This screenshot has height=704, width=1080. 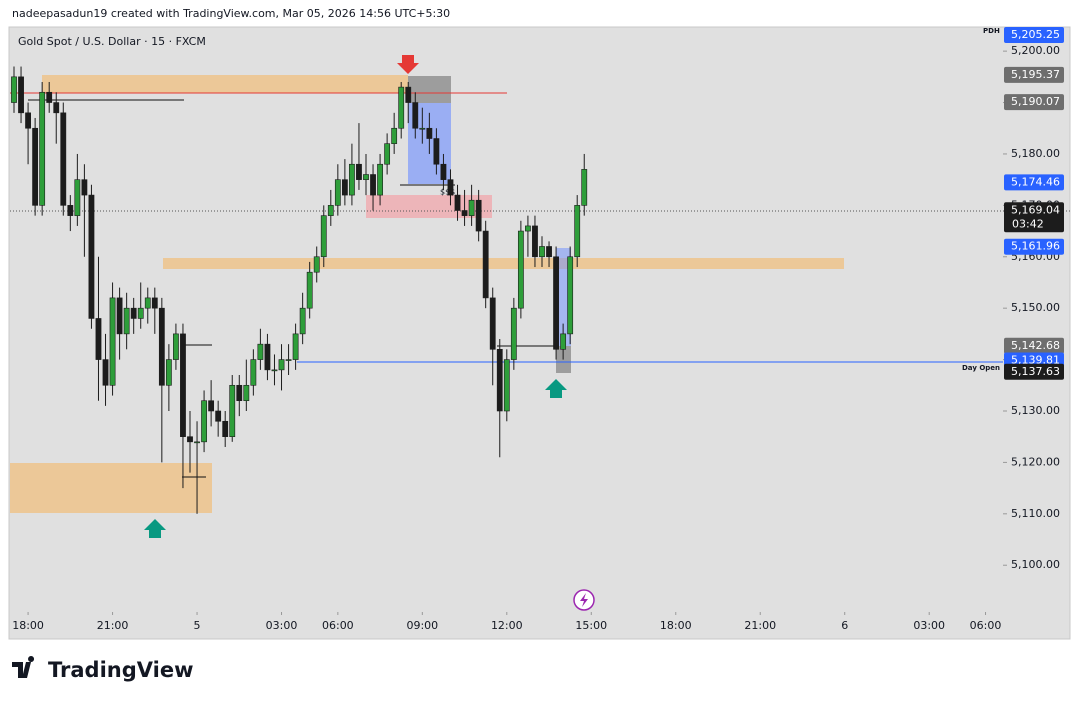 I want to click on demand-zone, so click(x=111, y=488).